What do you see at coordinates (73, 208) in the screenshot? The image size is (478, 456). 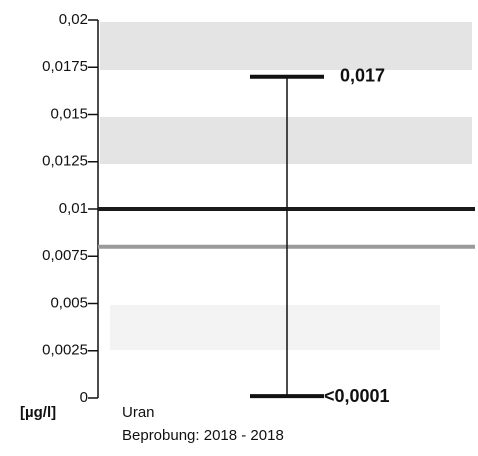 I see `y-tick-label: 0,01` at bounding box center [73, 208].